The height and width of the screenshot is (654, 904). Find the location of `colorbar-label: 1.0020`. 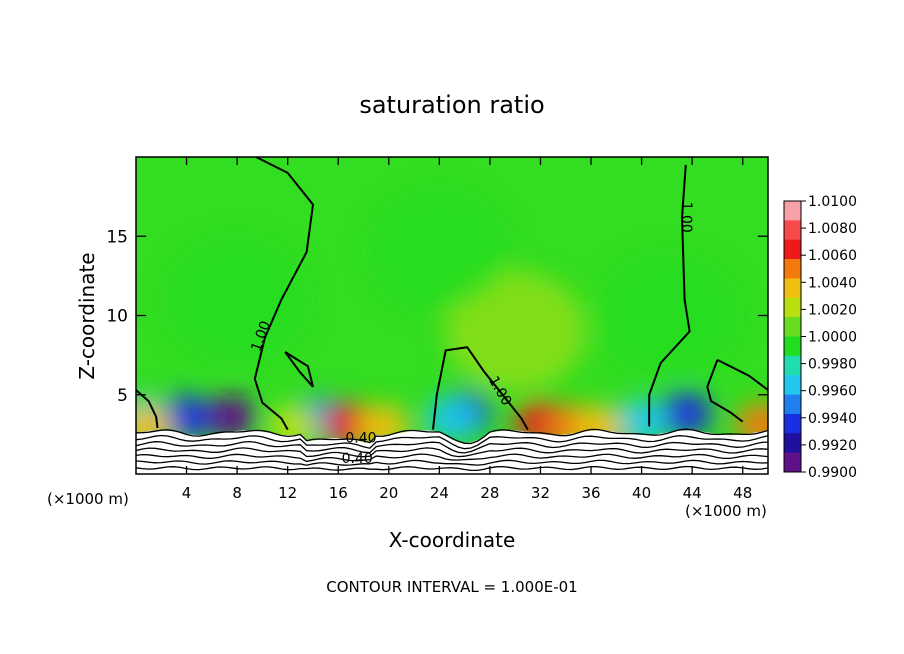

colorbar-label: 1.0020 is located at coordinates (832, 310).